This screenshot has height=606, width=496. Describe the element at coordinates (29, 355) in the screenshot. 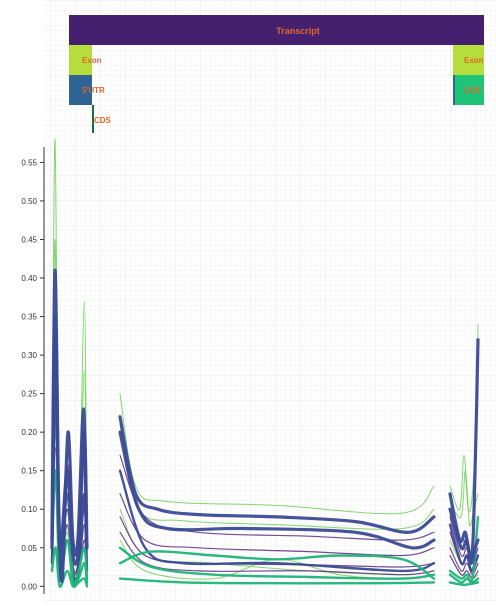

I see `y-tick-label: 0.30` at that location.